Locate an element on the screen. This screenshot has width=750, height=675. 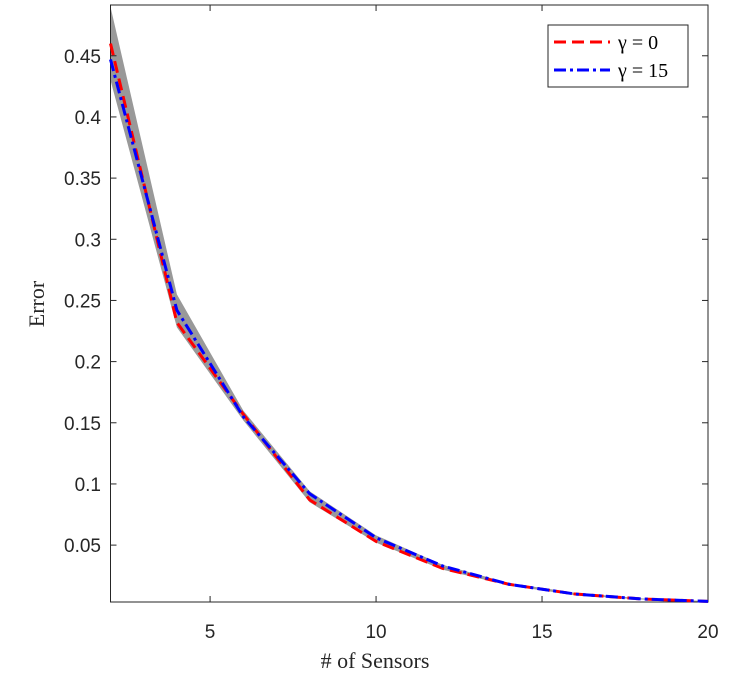
legend-label: γ = 0 is located at coordinates (637, 43).